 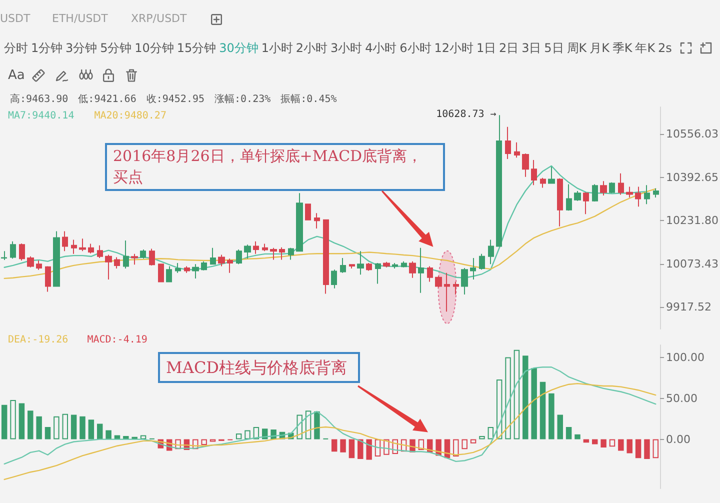 I want to click on text: 1分钟, so click(x=46, y=48).